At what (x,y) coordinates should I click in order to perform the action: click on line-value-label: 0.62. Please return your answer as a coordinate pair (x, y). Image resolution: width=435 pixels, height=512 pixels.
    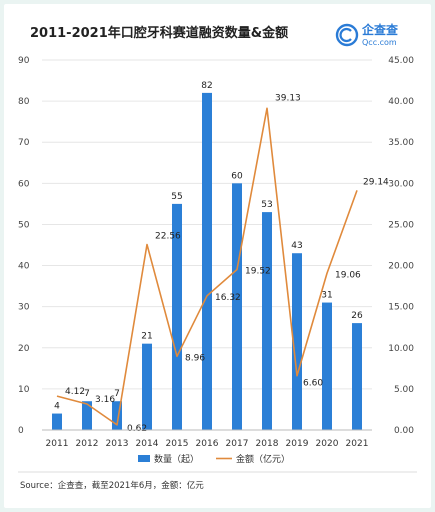
    Looking at the image, I should click on (137, 429).